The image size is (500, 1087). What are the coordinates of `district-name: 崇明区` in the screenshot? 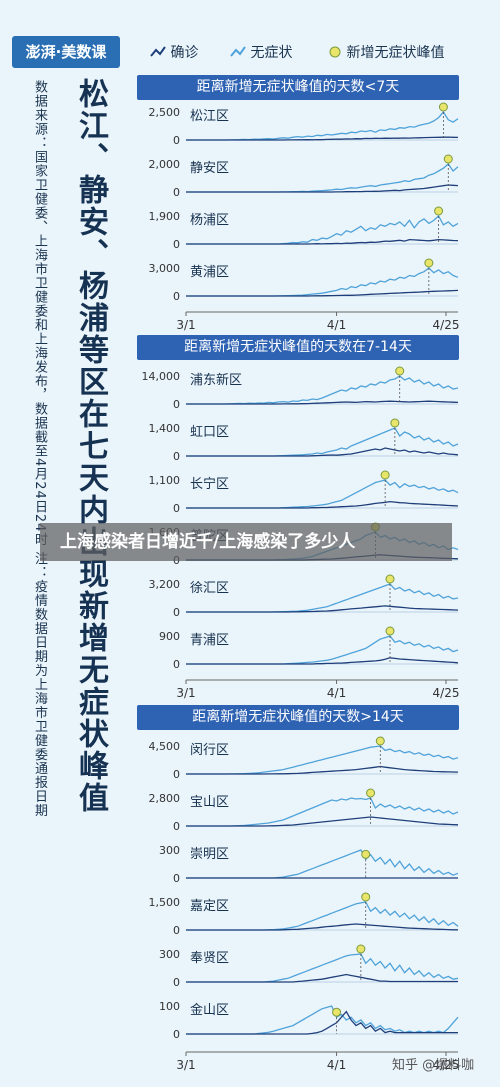 It's located at (209, 854).